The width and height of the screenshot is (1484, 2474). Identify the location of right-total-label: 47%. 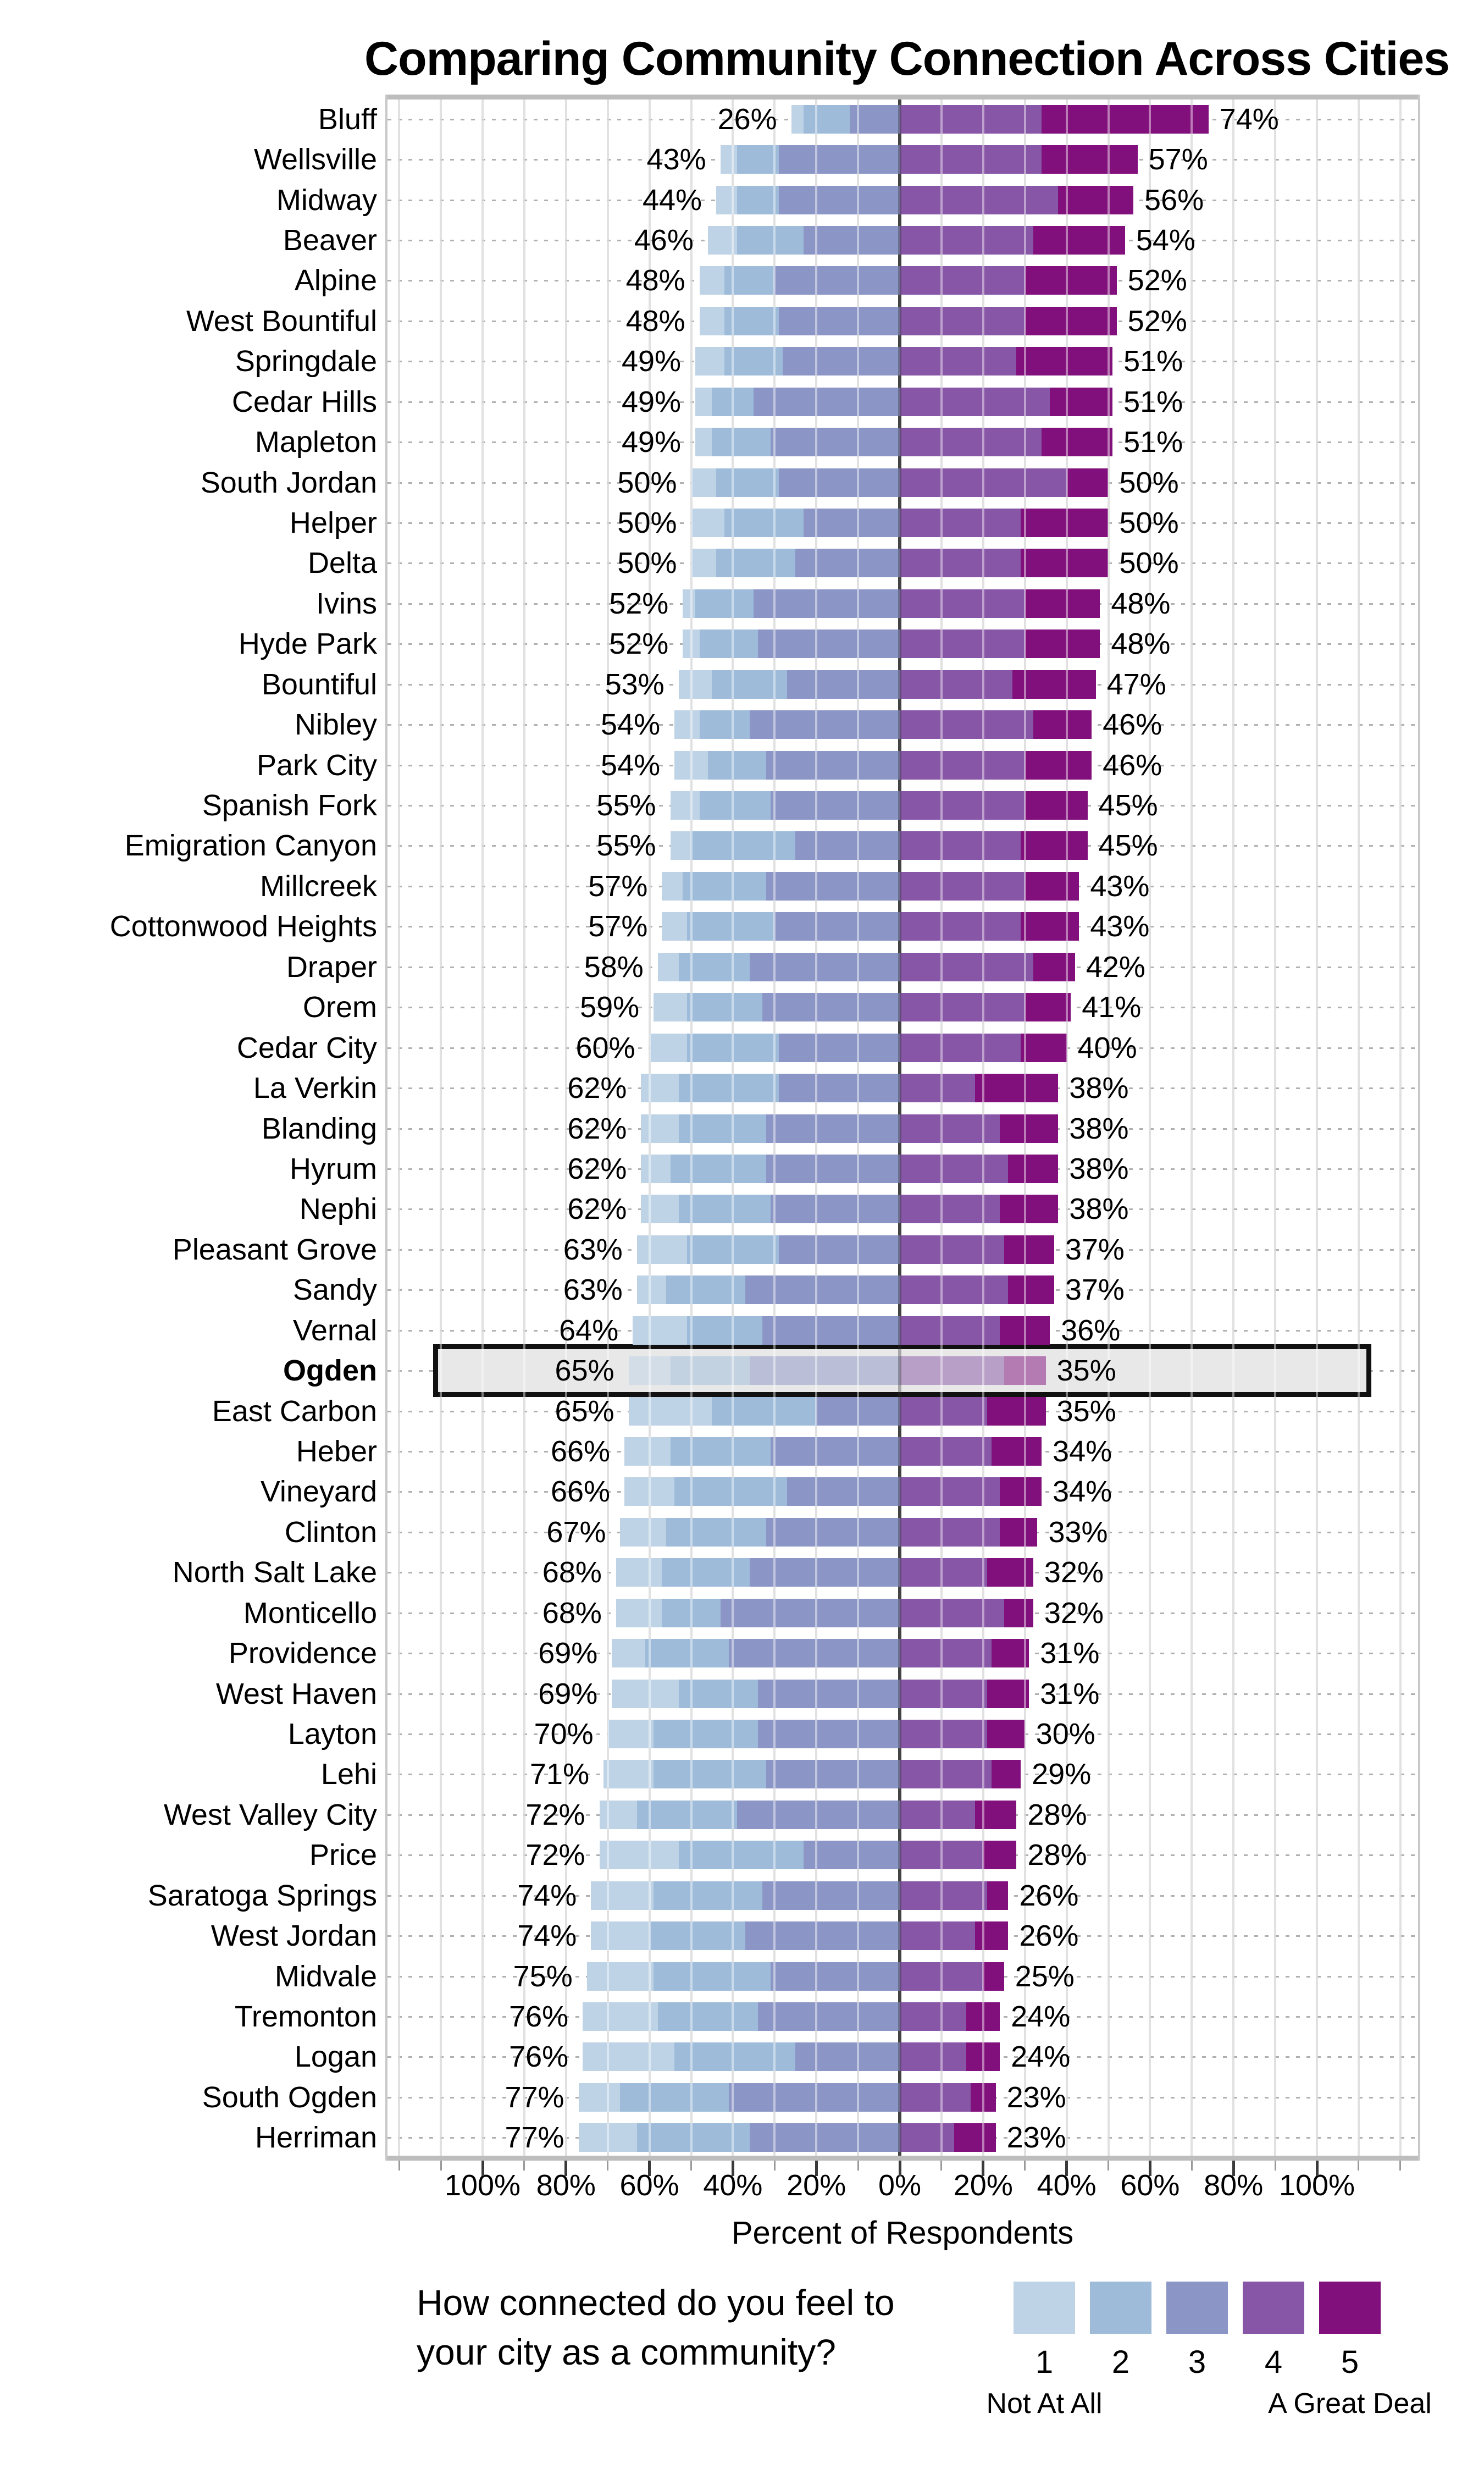
(1136, 684).